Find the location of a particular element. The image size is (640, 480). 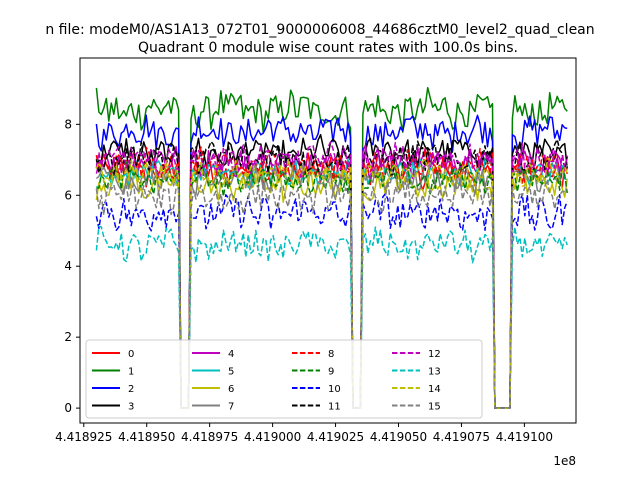

legend-item: 11 is located at coordinates (316, 407).